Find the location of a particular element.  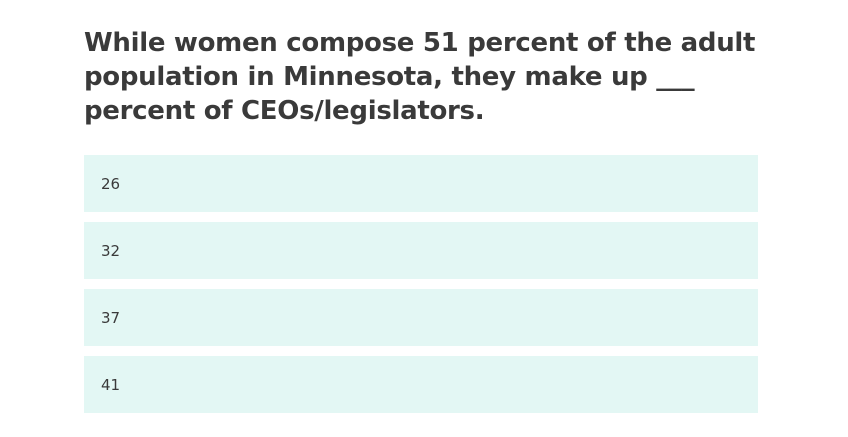

answer-option-label: 26 is located at coordinates (111, 183).